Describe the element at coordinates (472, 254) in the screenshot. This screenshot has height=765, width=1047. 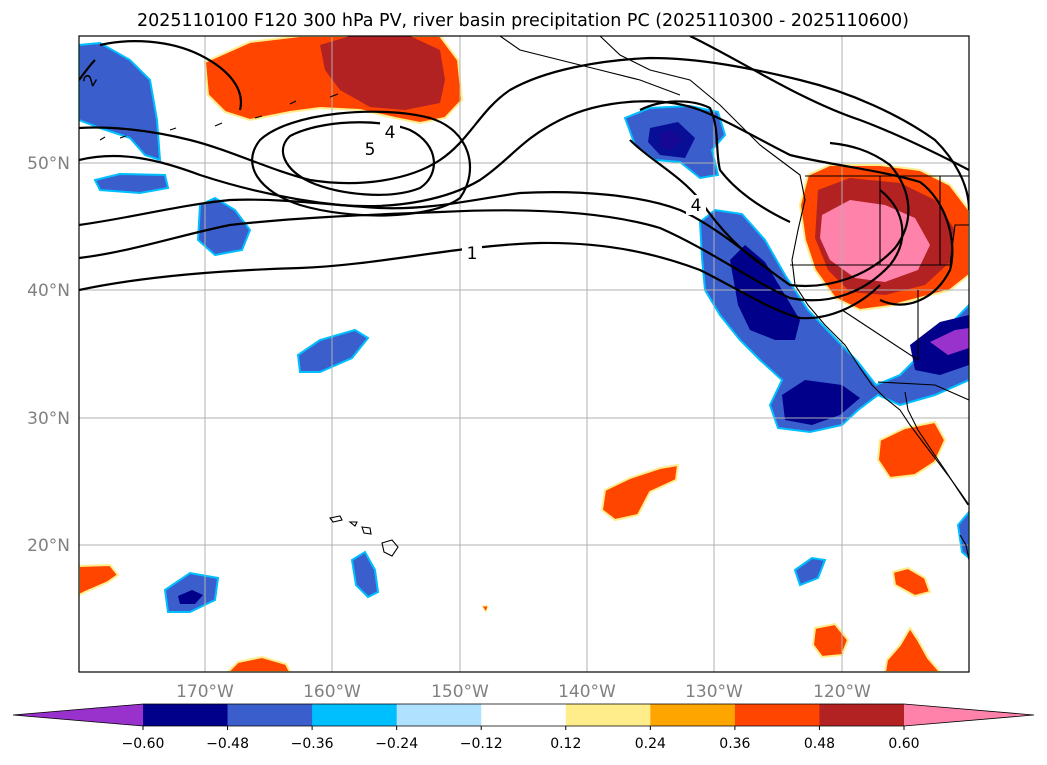
I see `contour-label-1: 1` at that location.